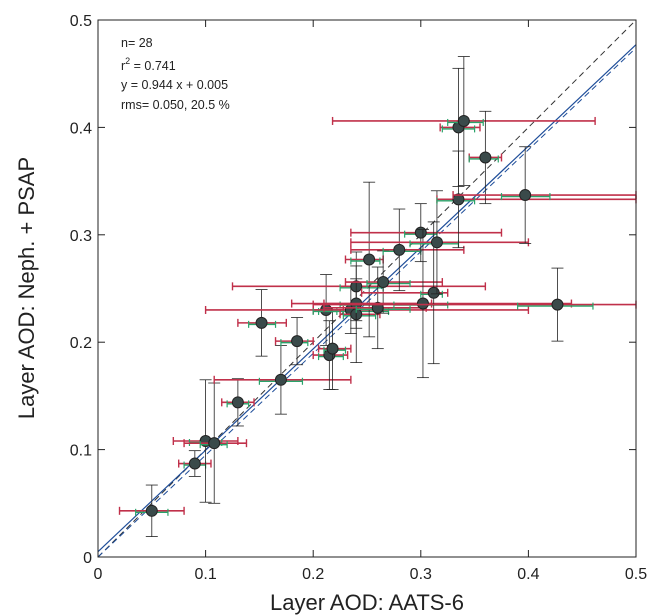 The width and height of the screenshot is (657, 615). What do you see at coordinates (205, 574) in the screenshot?
I see `x-tick-label: 0.1` at bounding box center [205, 574].